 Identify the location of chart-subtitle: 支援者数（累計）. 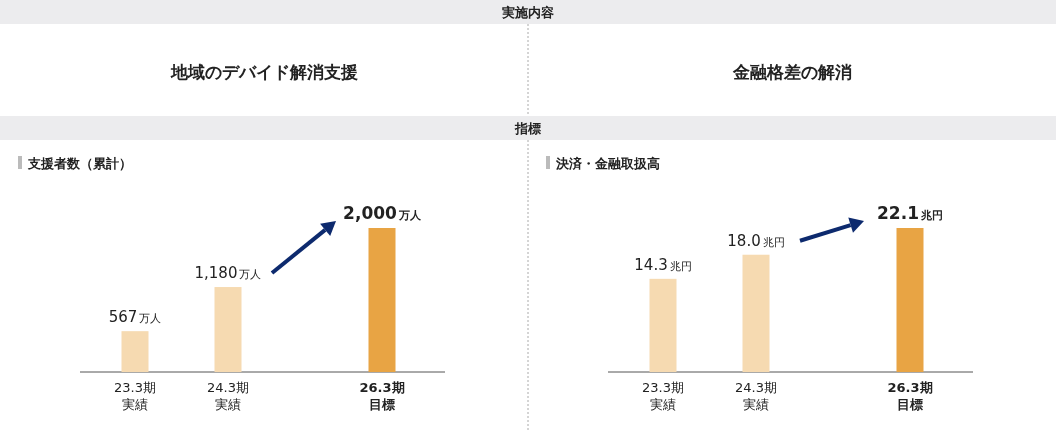
(79, 163).